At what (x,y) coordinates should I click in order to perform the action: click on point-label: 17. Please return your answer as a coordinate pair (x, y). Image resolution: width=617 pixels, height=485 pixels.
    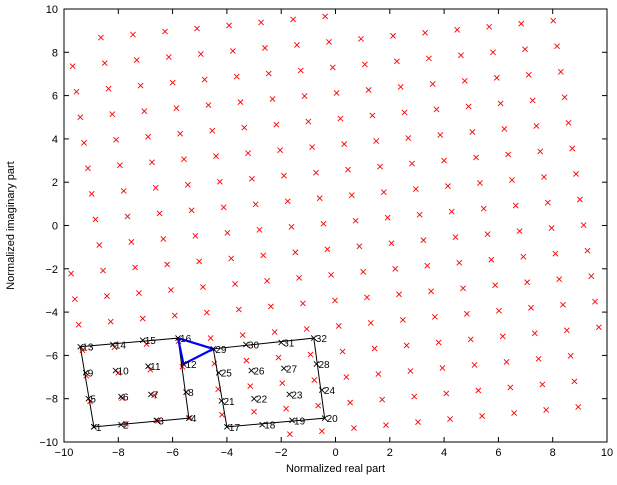
    Looking at the image, I should click on (235, 428).